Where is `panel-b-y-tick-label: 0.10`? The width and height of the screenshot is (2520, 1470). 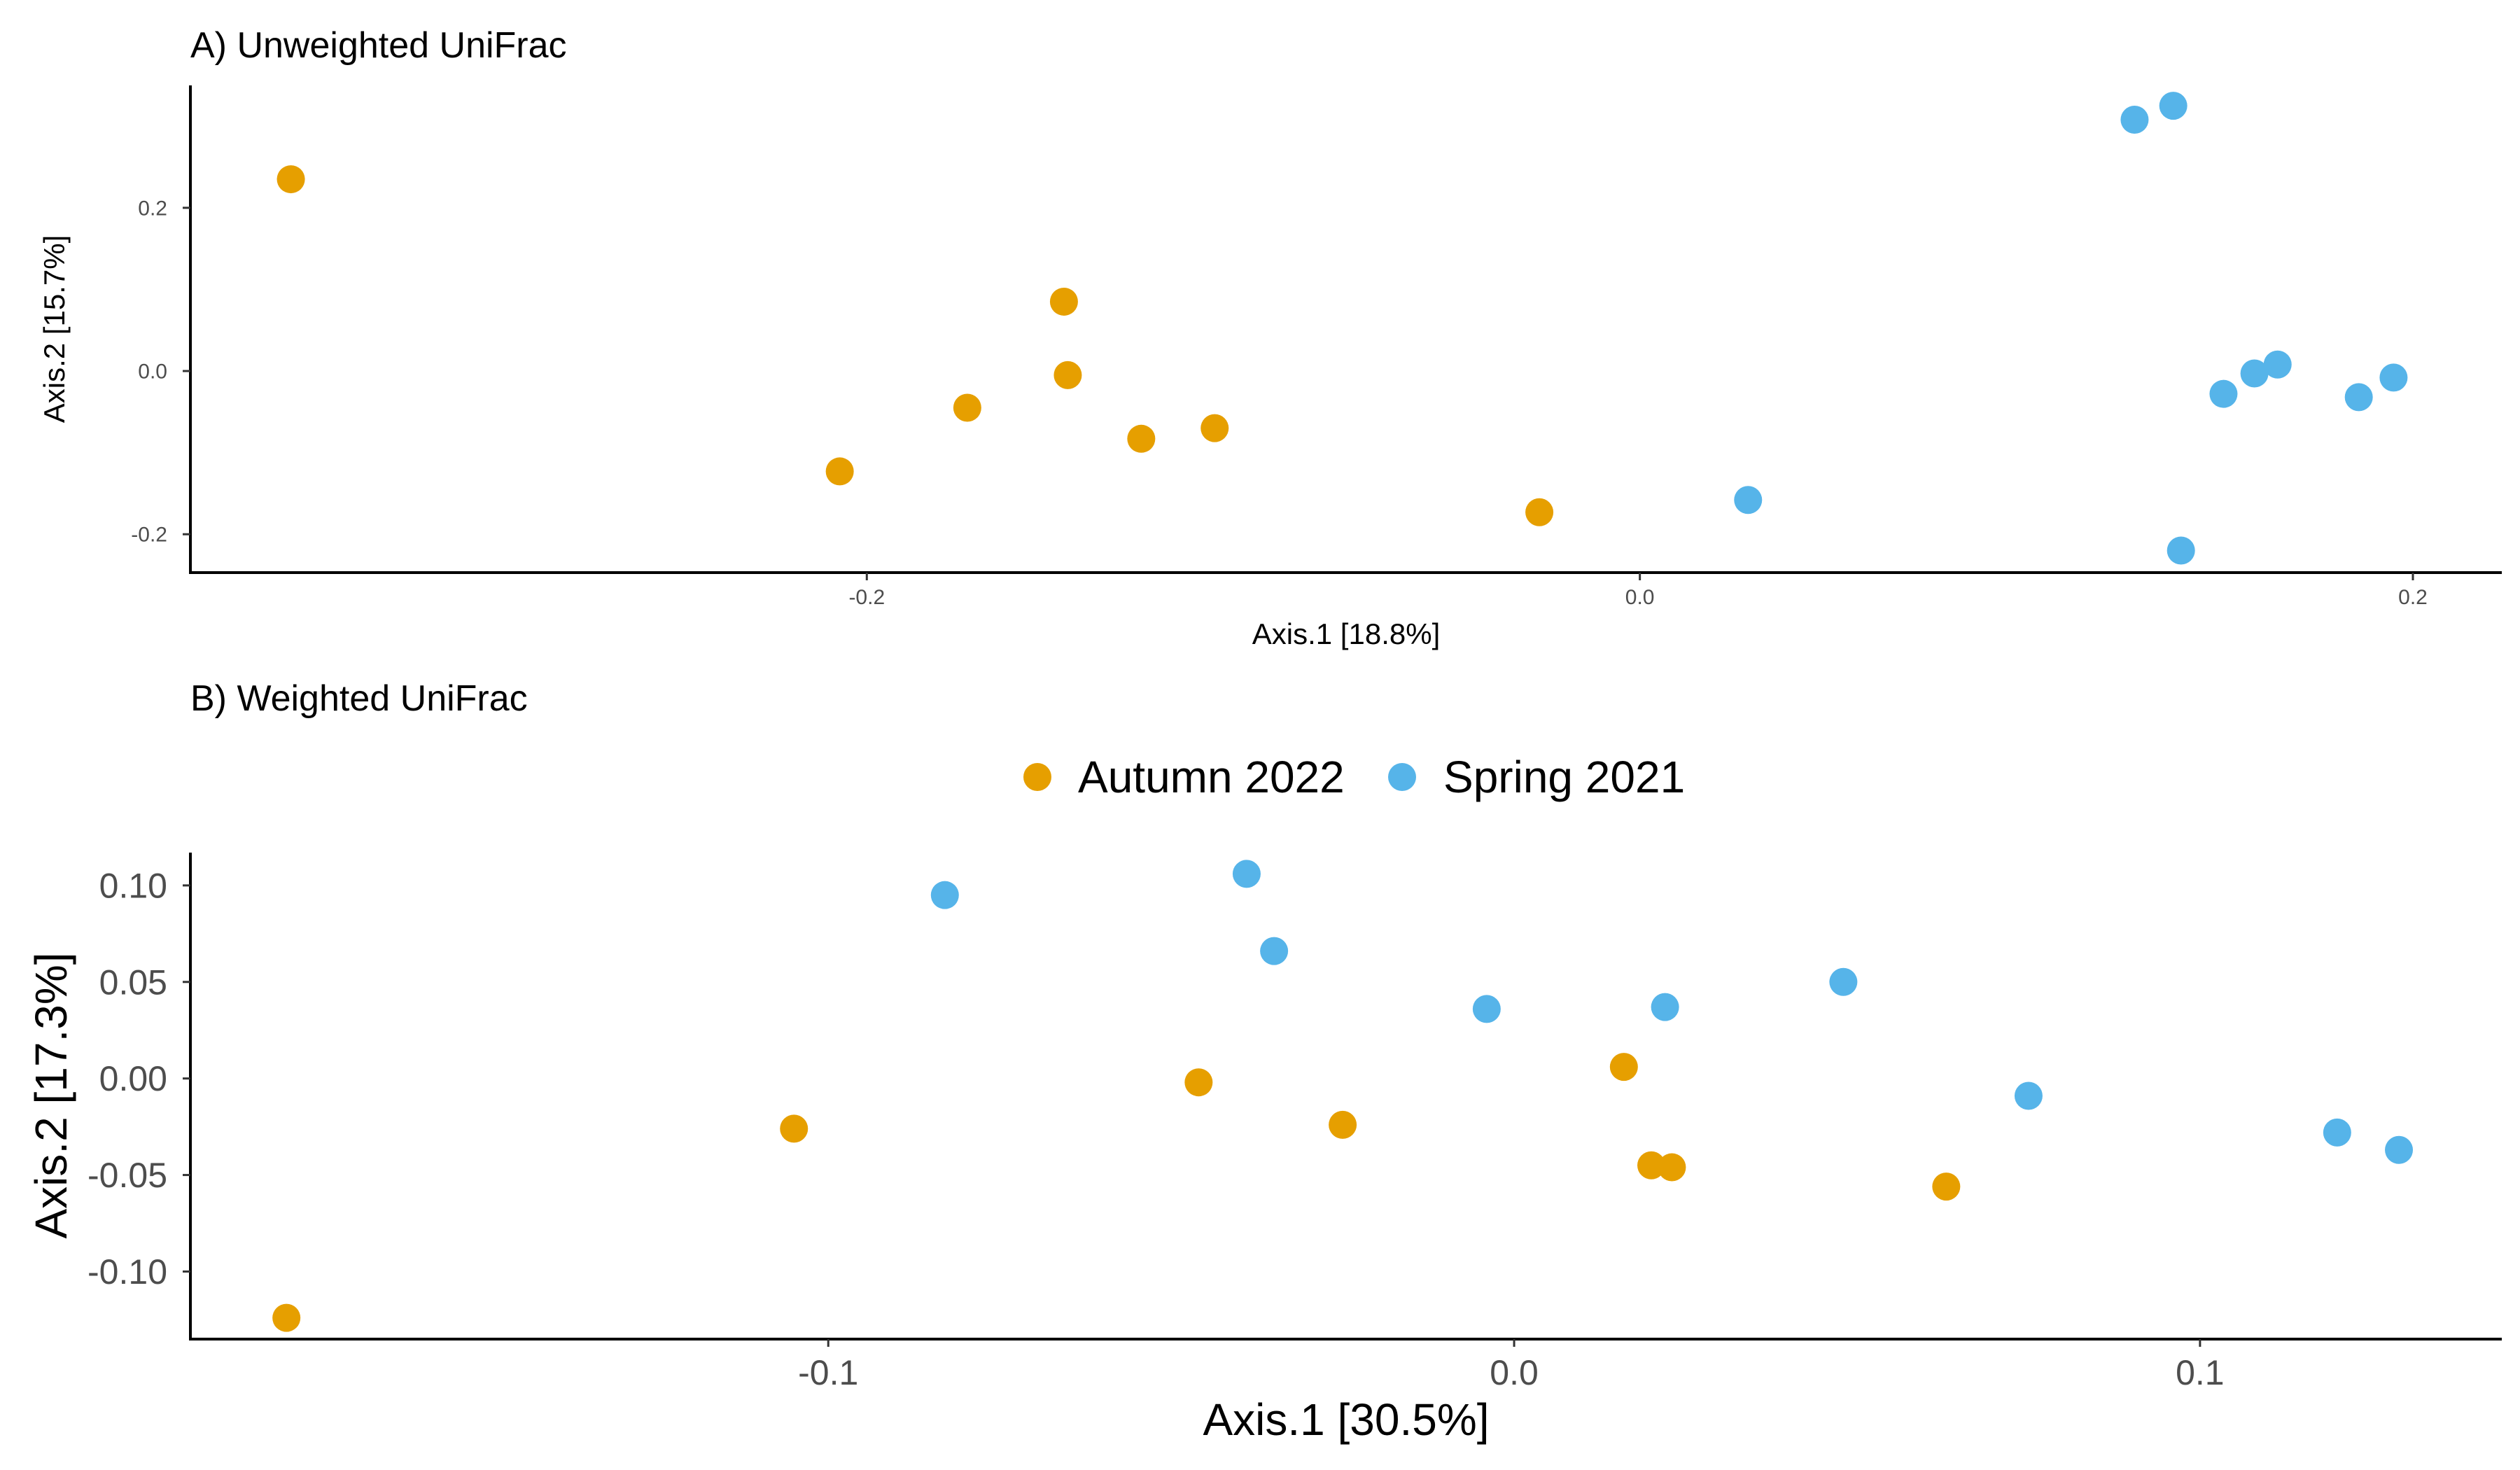
panel-b-y-tick-label: 0.10 is located at coordinates (133, 885).